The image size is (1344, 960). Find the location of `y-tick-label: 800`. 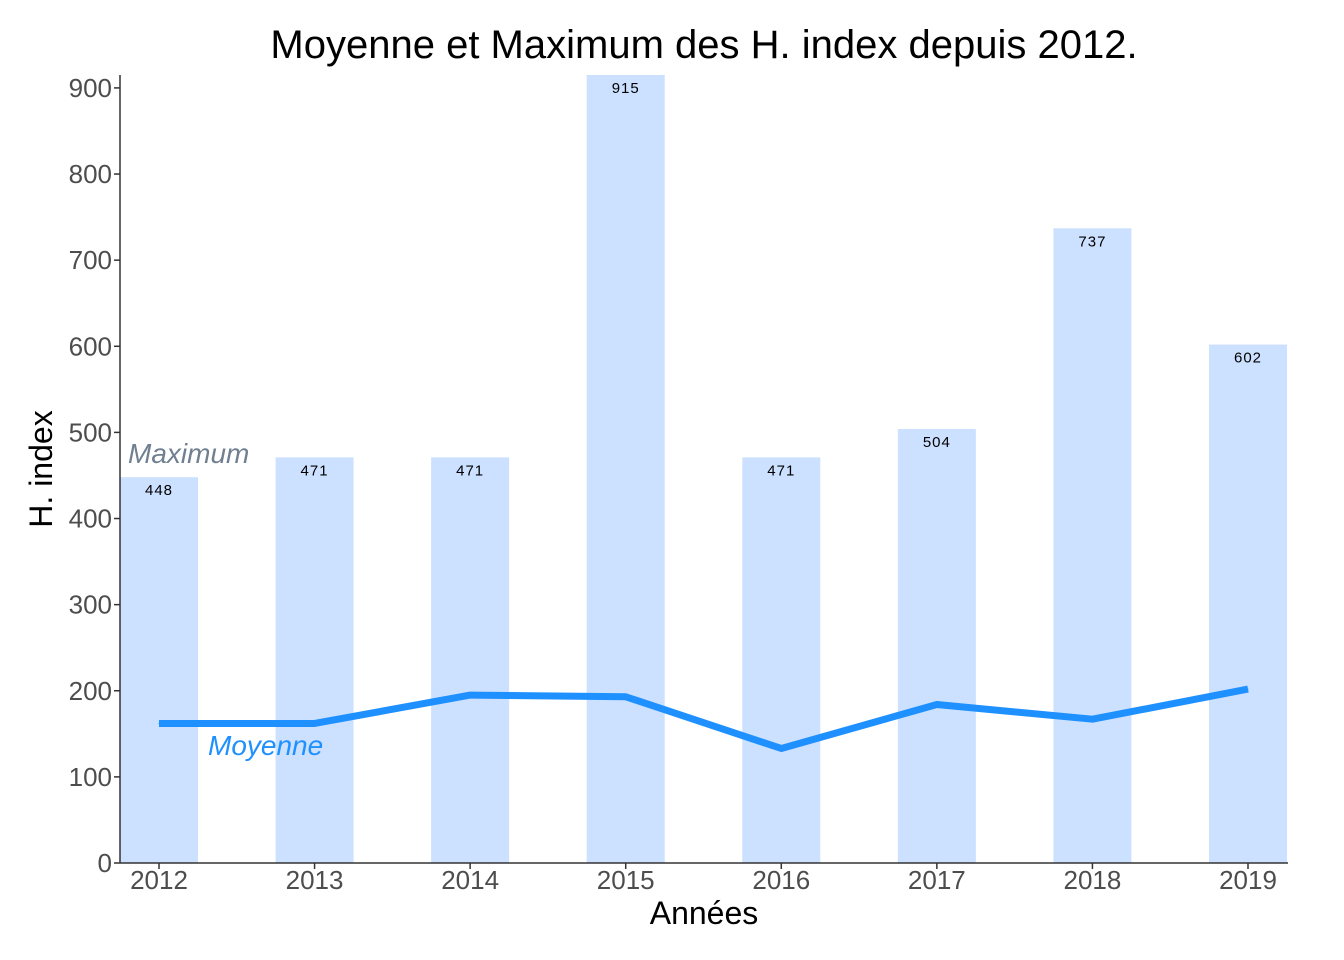

y-tick-label: 800 is located at coordinates (90, 174).